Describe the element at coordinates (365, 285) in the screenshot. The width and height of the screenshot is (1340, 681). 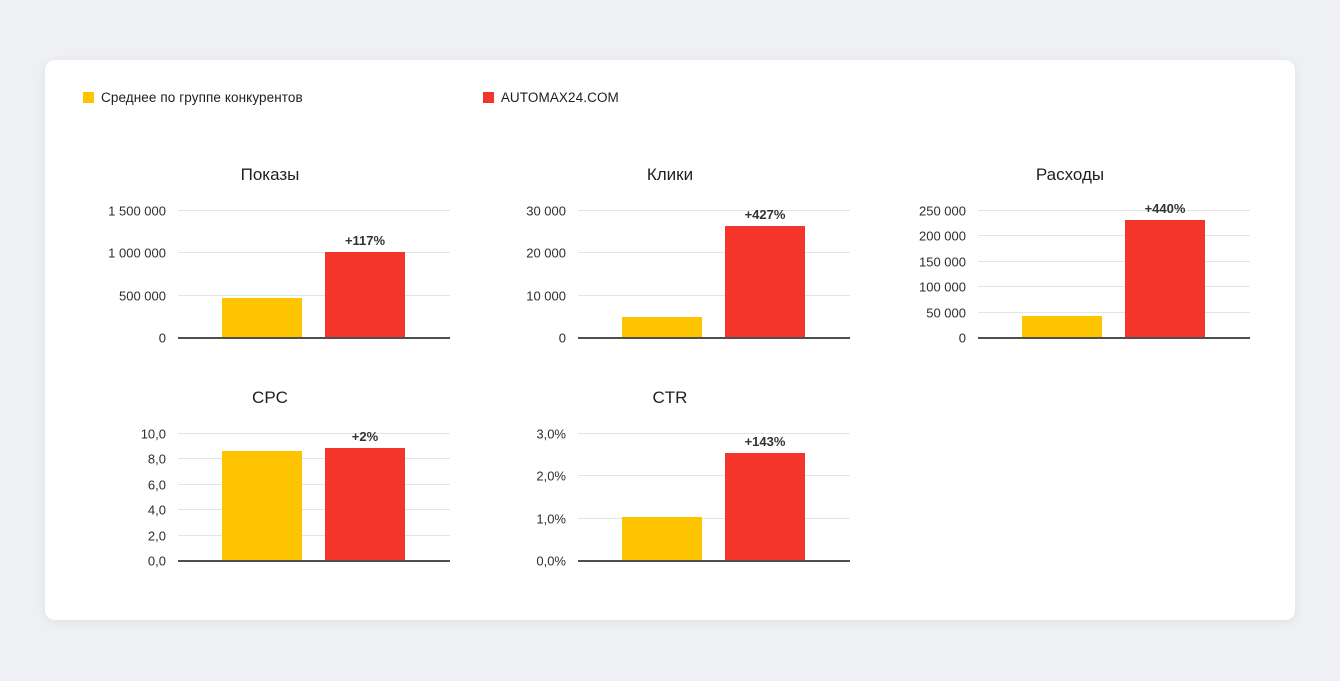
I see `bar-automax24: +117%` at that location.